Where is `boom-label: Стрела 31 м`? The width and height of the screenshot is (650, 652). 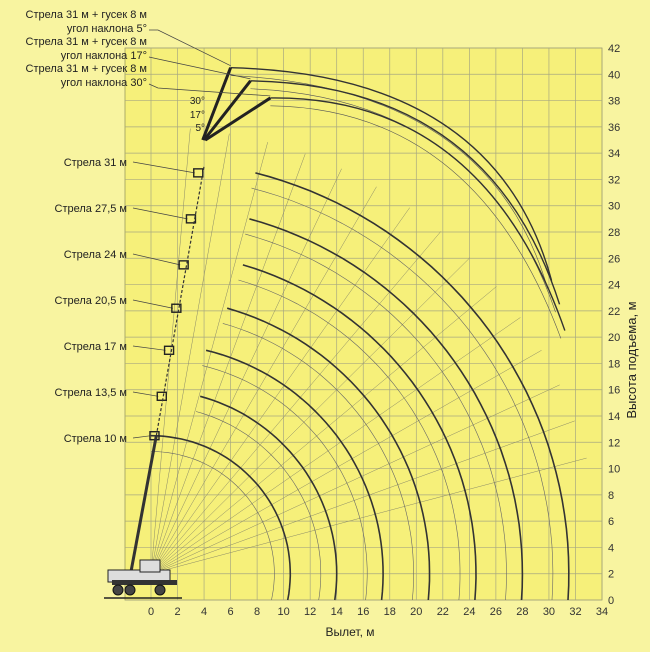
boom-label: Стрела 31 м is located at coordinates (95, 163).